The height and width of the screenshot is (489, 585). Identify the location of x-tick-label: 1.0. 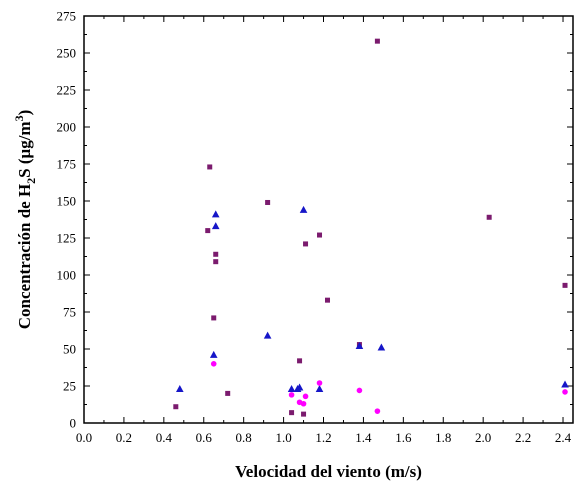
(283, 437).